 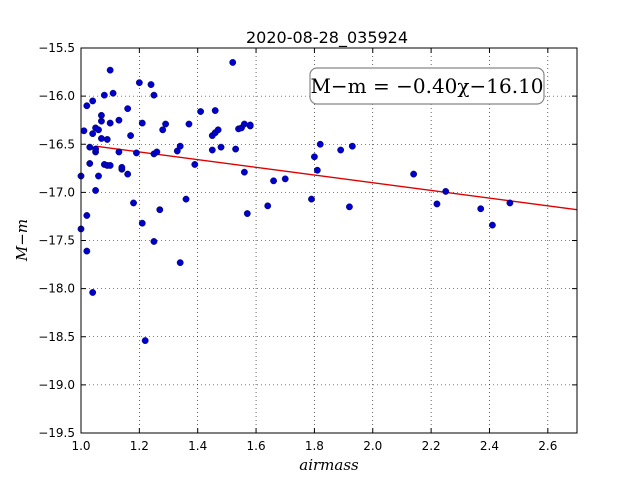 What do you see at coordinates (489, 446) in the screenshot?
I see `x-tick-label: 2.4` at bounding box center [489, 446].